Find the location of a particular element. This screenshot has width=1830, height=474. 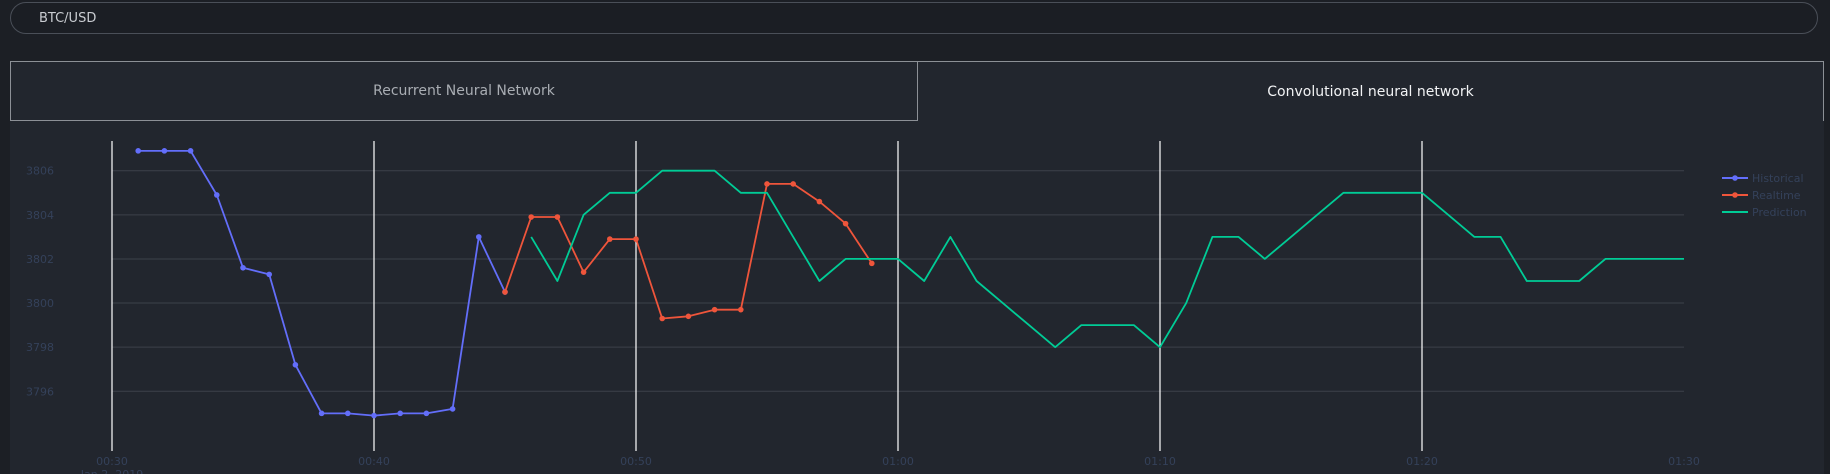

legend-label-historical: Historical is located at coordinates (1778, 178).